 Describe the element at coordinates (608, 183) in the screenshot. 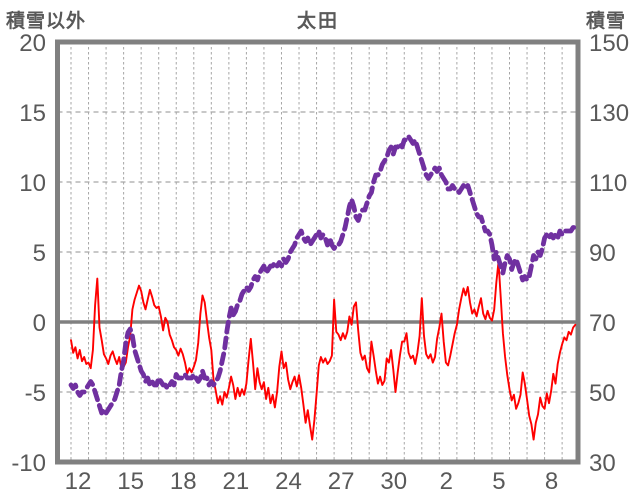

I see `y-tick-label-right: 110` at that location.